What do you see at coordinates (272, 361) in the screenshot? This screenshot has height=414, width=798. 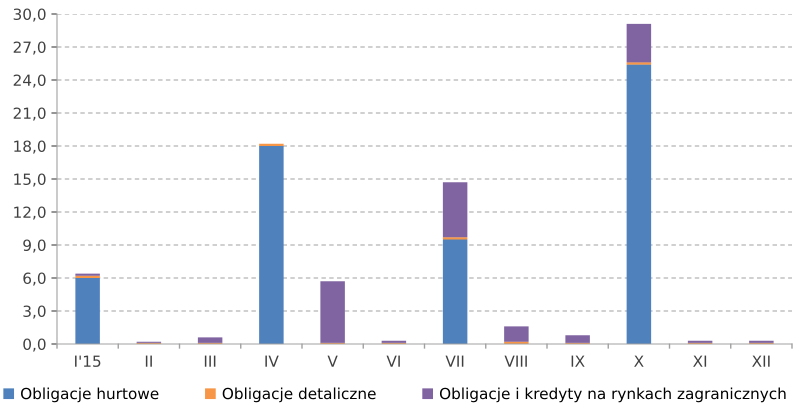 I see `x-tick-label: IV` at bounding box center [272, 361].